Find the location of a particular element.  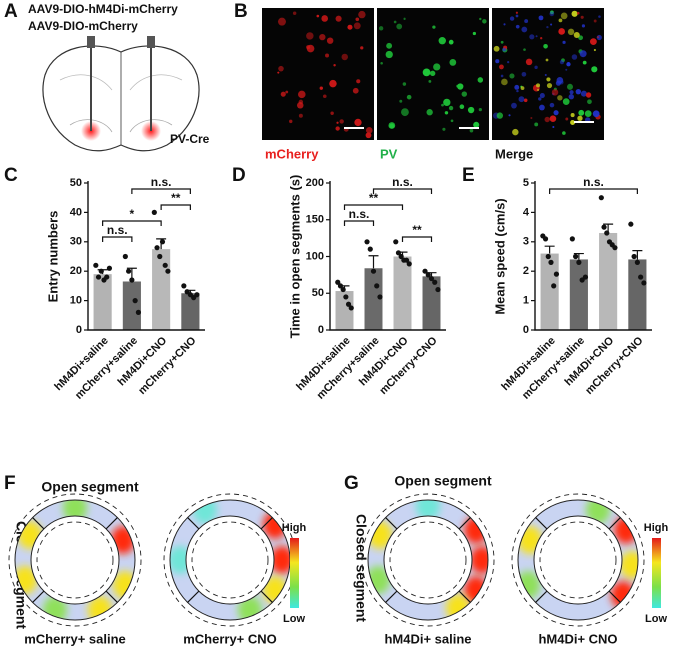

virus-label: AAV9-DIO-hM4Di-mCherry is located at coordinates (103, 9).